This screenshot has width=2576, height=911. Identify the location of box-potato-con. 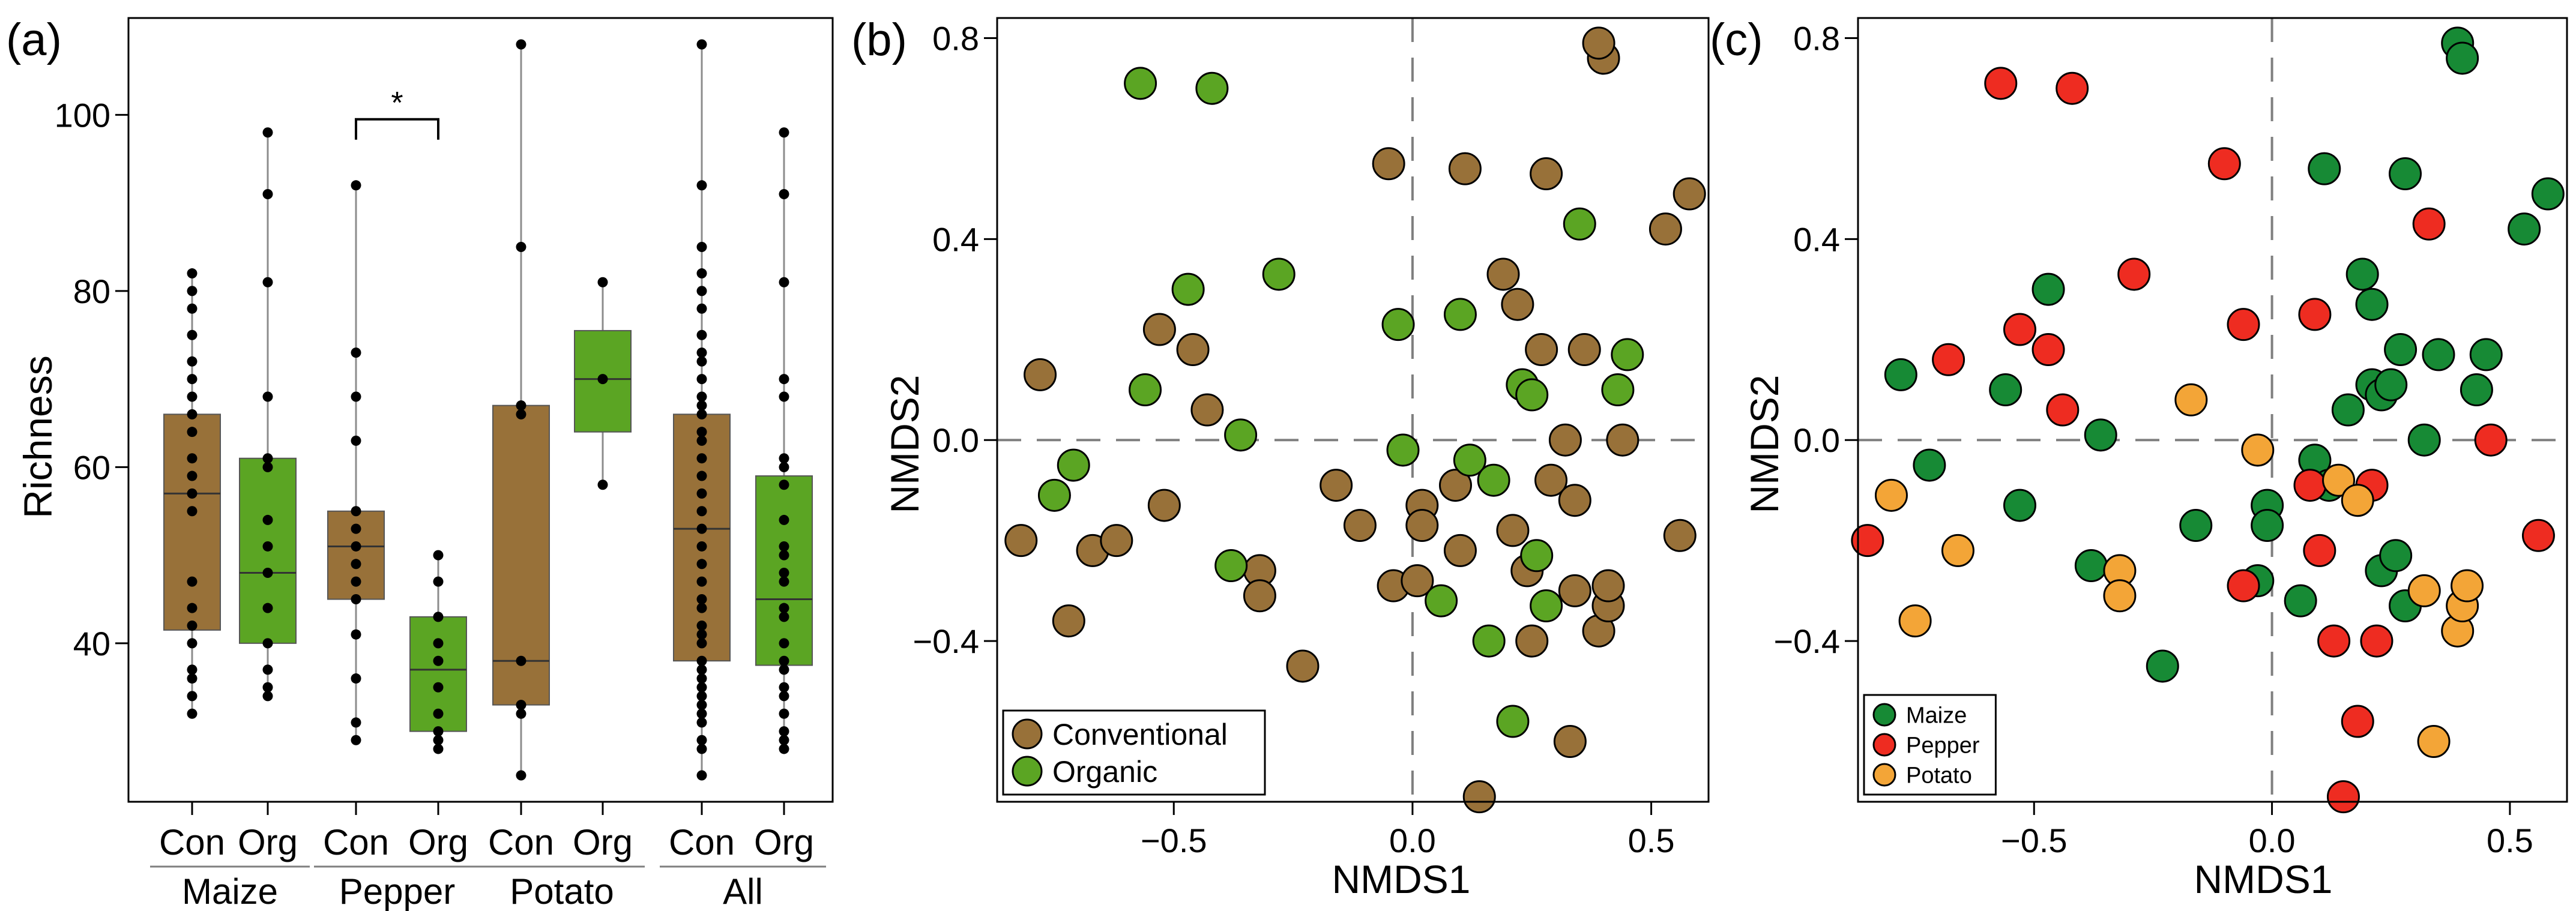
(521, 555).